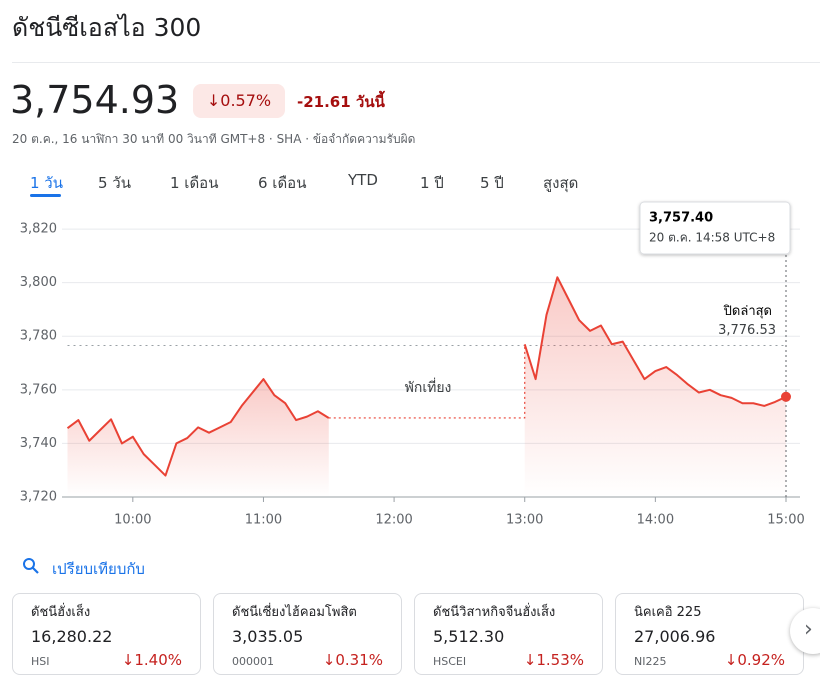 The height and width of the screenshot is (680, 820). I want to click on next-button: ›, so click(805, 631).